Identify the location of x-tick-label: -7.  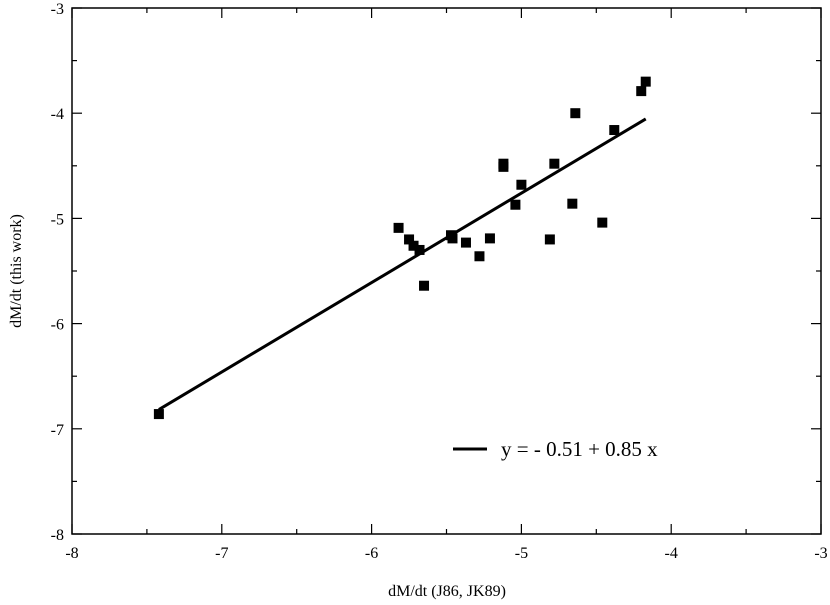
(221, 553).